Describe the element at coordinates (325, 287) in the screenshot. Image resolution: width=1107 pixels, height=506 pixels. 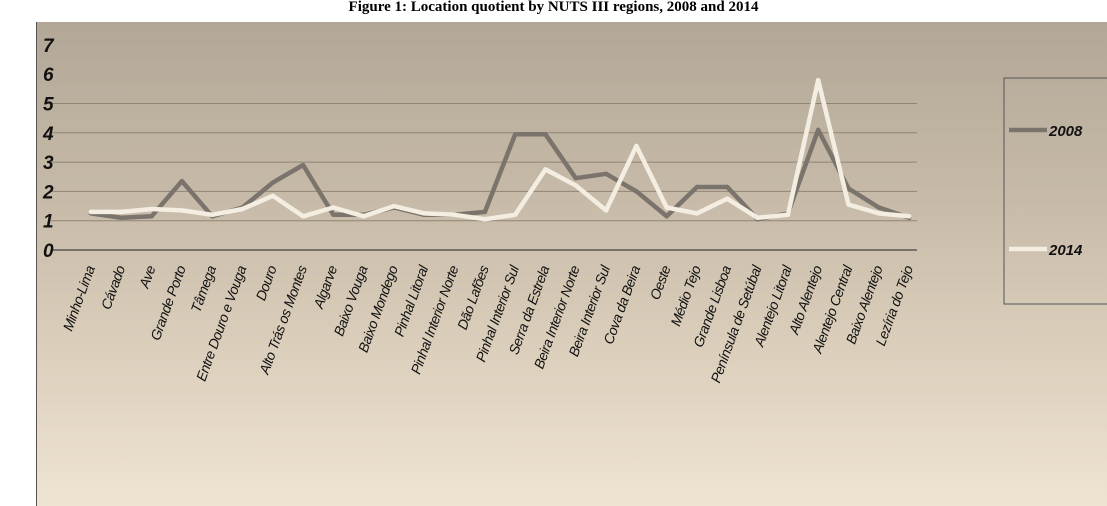
I see `x-tick-label: Algarve` at that location.